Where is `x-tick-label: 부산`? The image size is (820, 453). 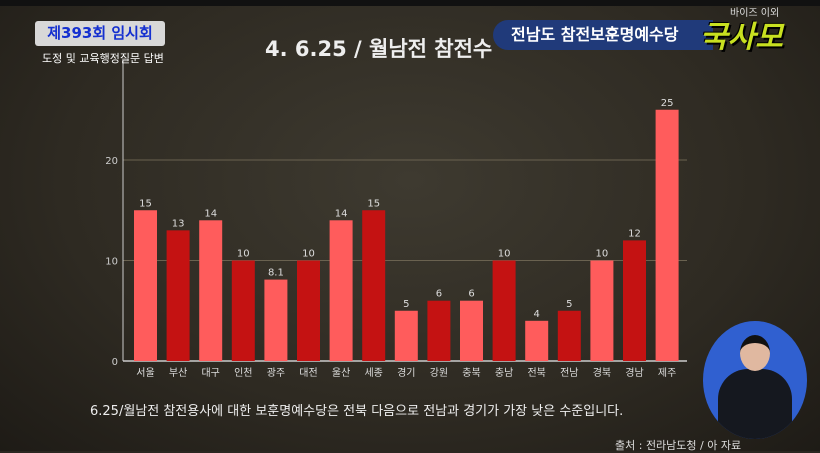
x-tick-label: 부산 is located at coordinates (178, 373).